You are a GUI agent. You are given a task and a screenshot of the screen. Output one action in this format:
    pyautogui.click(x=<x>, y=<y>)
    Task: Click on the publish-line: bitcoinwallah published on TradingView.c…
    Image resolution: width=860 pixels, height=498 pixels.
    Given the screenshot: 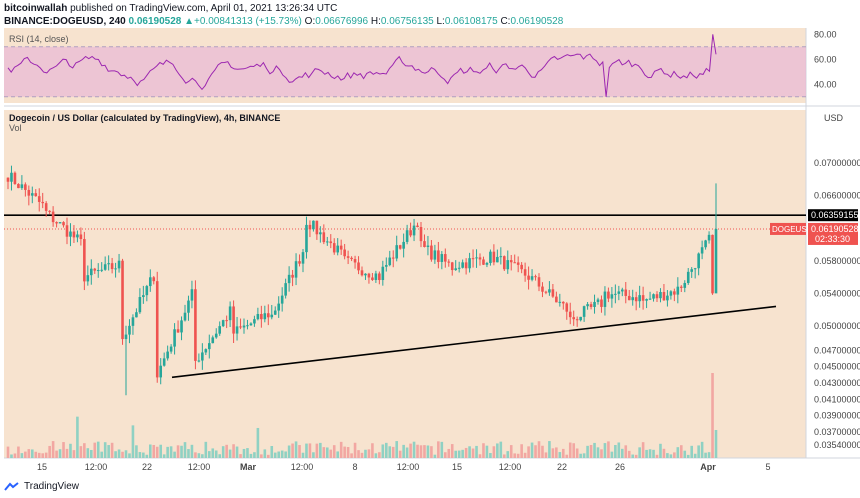 What is the action you would take?
    pyautogui.click(x=170, y=8)
    